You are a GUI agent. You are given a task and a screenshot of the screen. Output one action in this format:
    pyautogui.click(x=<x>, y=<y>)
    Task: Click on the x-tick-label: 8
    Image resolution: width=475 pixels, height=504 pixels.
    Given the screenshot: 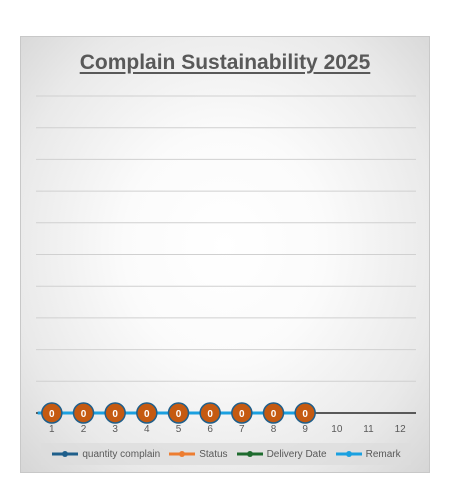 What is the action you would take?
    pyautogui.click(x=274, y=429)
    